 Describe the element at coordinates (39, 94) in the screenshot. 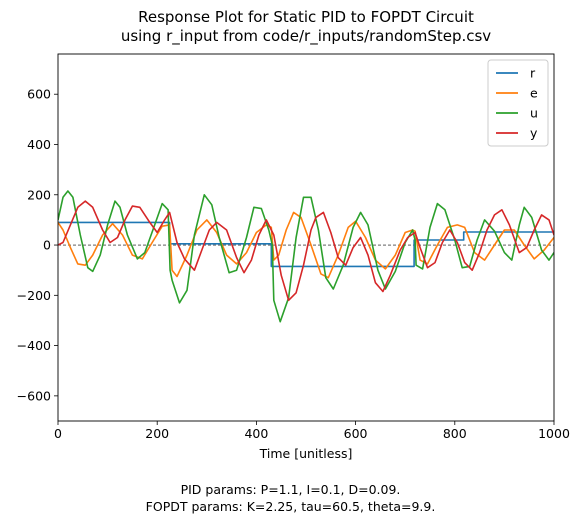

I see `y-tick-label: 600` at that location.